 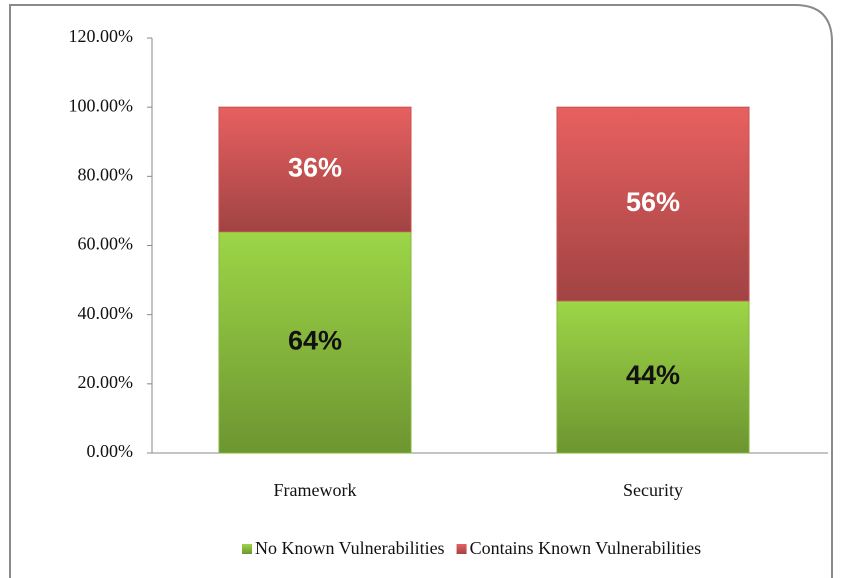 I want to click on y-tick-label: 60.00%, so click(x=106, y=244).